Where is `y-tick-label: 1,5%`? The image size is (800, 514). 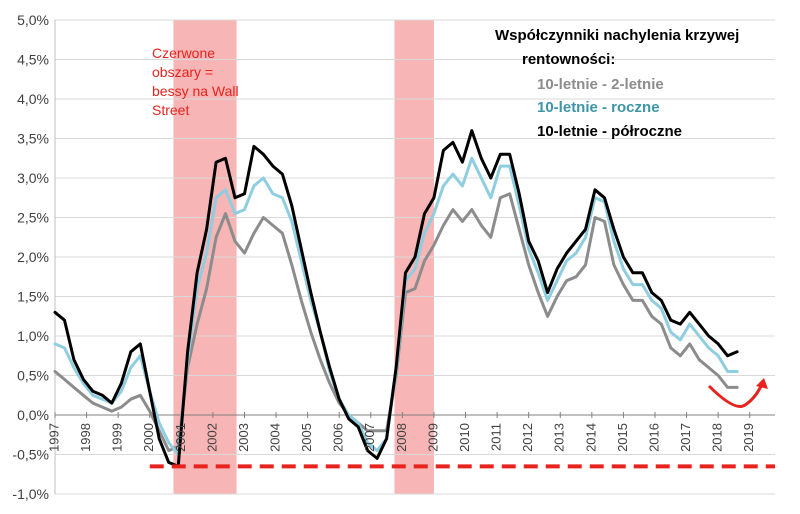
y-tick-label: 1,5% is located at coordinates (33, 297).